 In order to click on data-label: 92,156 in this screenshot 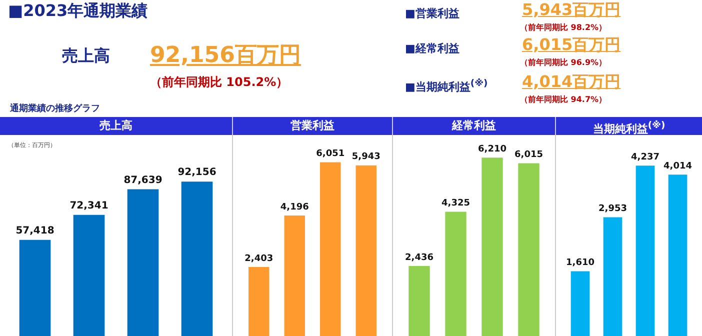, I will do `click(197, 172)`.